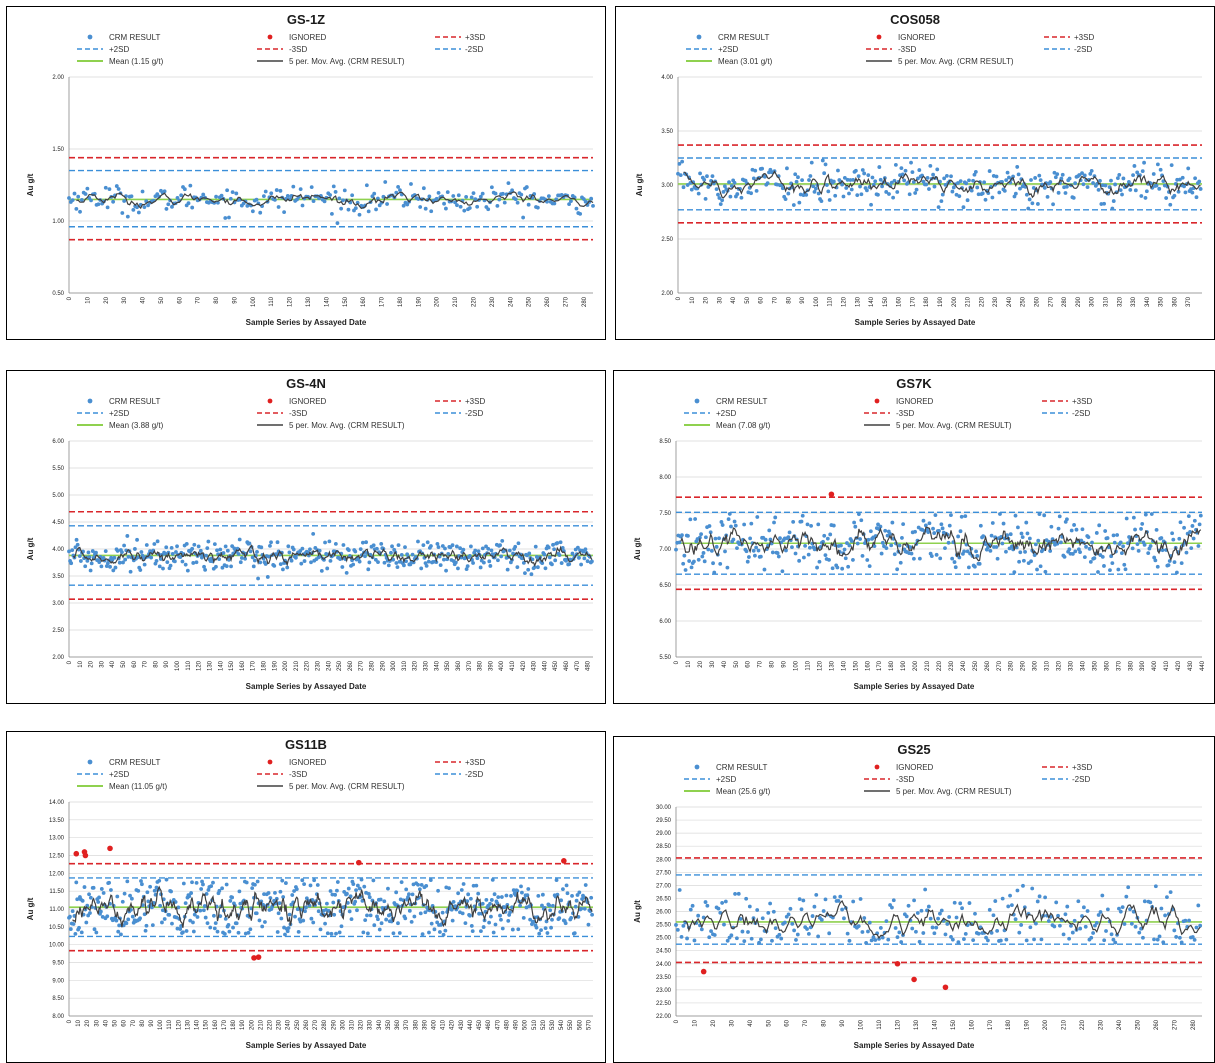 The image size is (1215, 1063). Describe the element at coordinates (726, 413) in the screenshot. I see `legend-plus2sd-label: +2SD` at that location.